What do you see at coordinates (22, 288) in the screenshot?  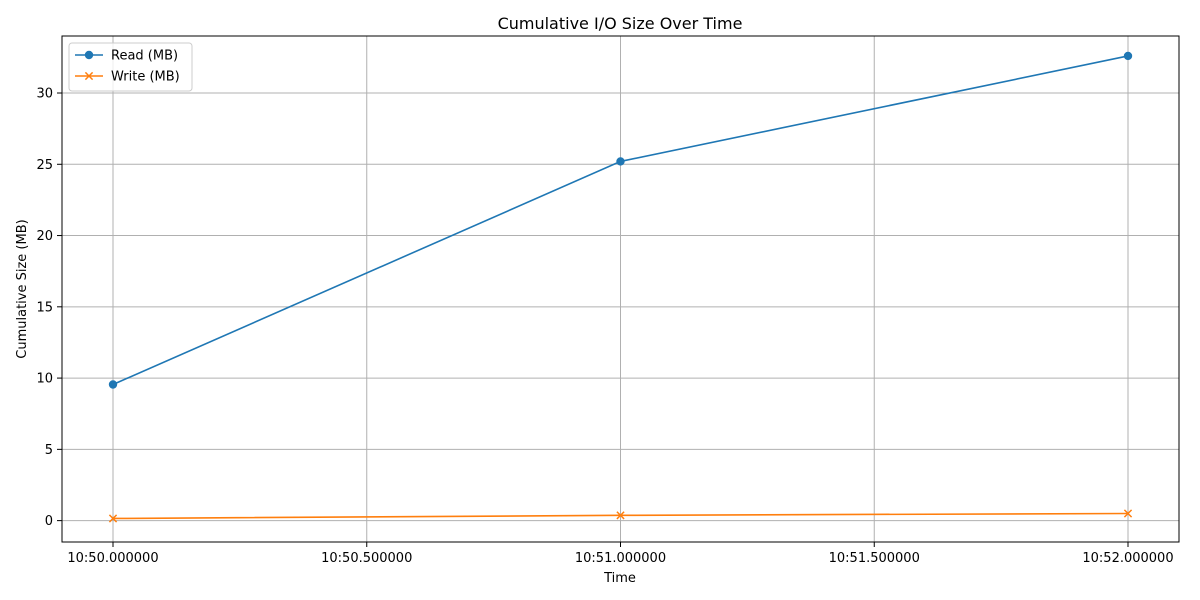 I see `y-axis-label: Cumulative Size (MB)` at bounding box center [22, 288].